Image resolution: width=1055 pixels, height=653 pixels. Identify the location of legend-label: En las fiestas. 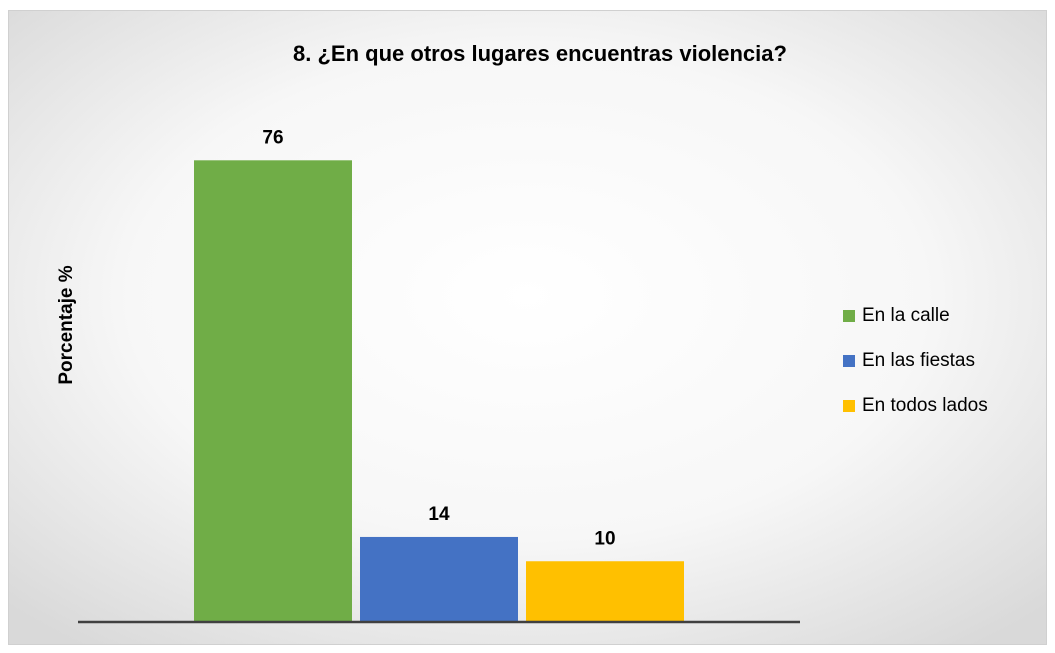
(918, 360).